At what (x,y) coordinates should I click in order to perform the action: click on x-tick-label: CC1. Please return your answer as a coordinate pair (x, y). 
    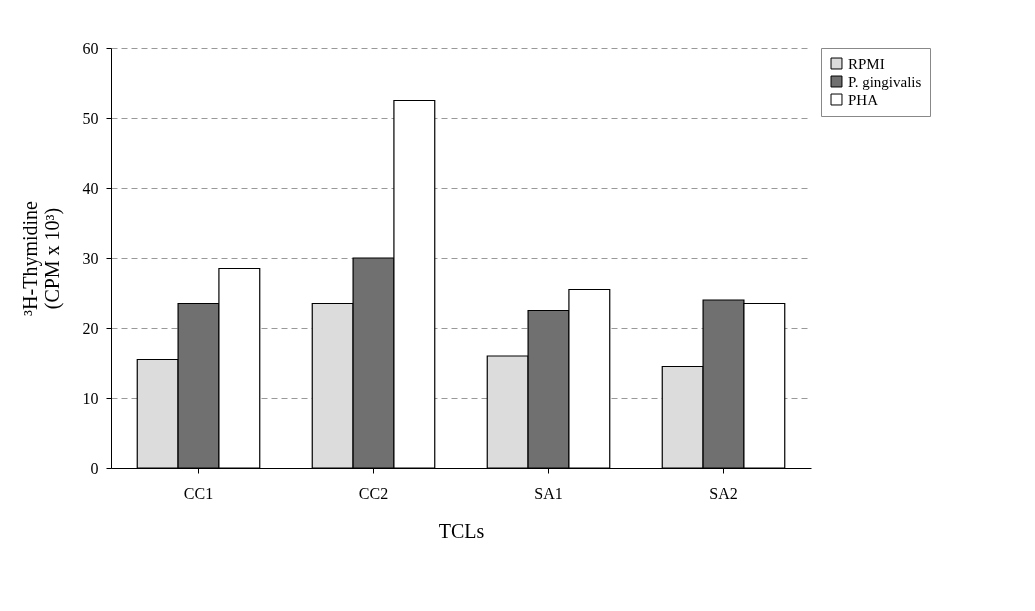
    Looking at the image, I should click on (198, 493).